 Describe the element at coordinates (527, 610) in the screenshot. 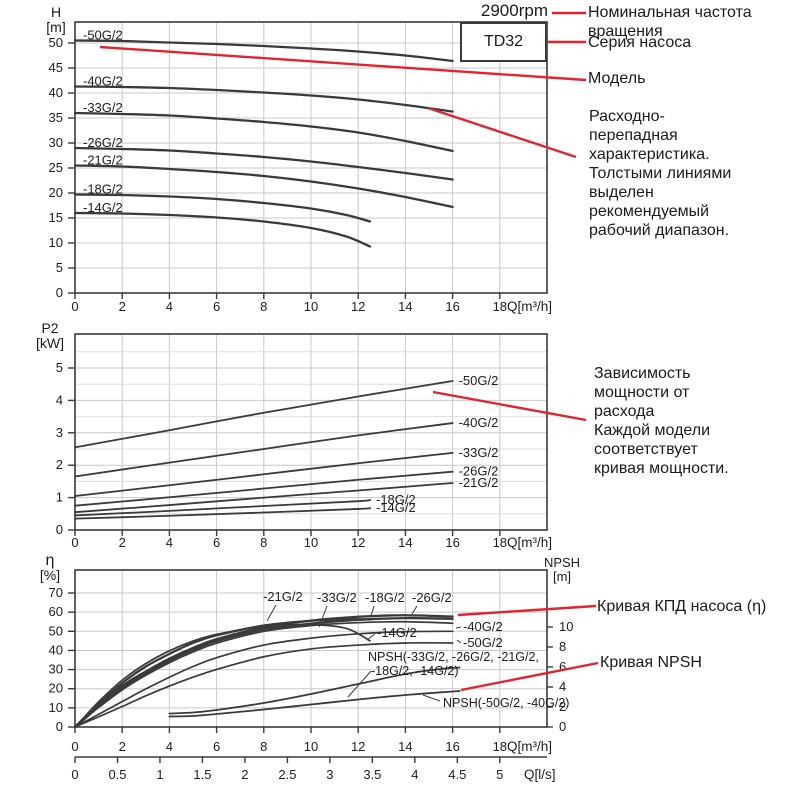

I see `efficiency-callout-line` at that location.